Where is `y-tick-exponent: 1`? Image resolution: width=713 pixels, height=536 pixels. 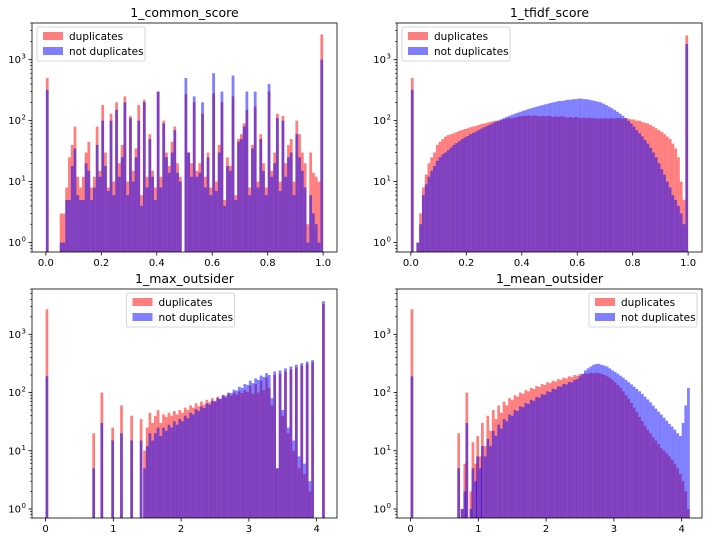
y-tick-exponent: 1 is located at coordinates (24, 448).